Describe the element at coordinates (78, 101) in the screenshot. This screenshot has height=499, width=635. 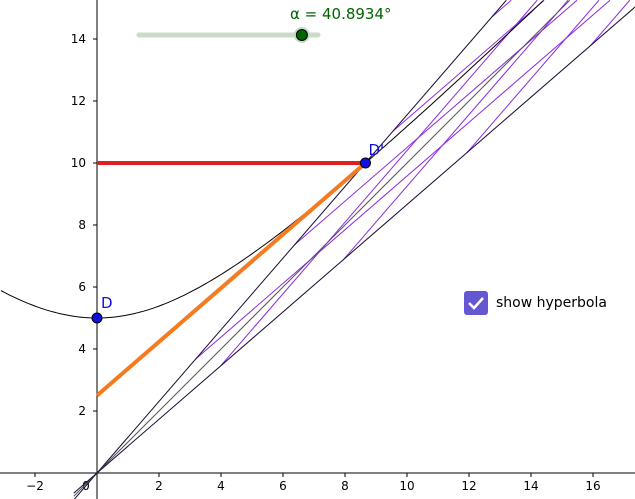
I see `y-tick-label: 12` at that location.